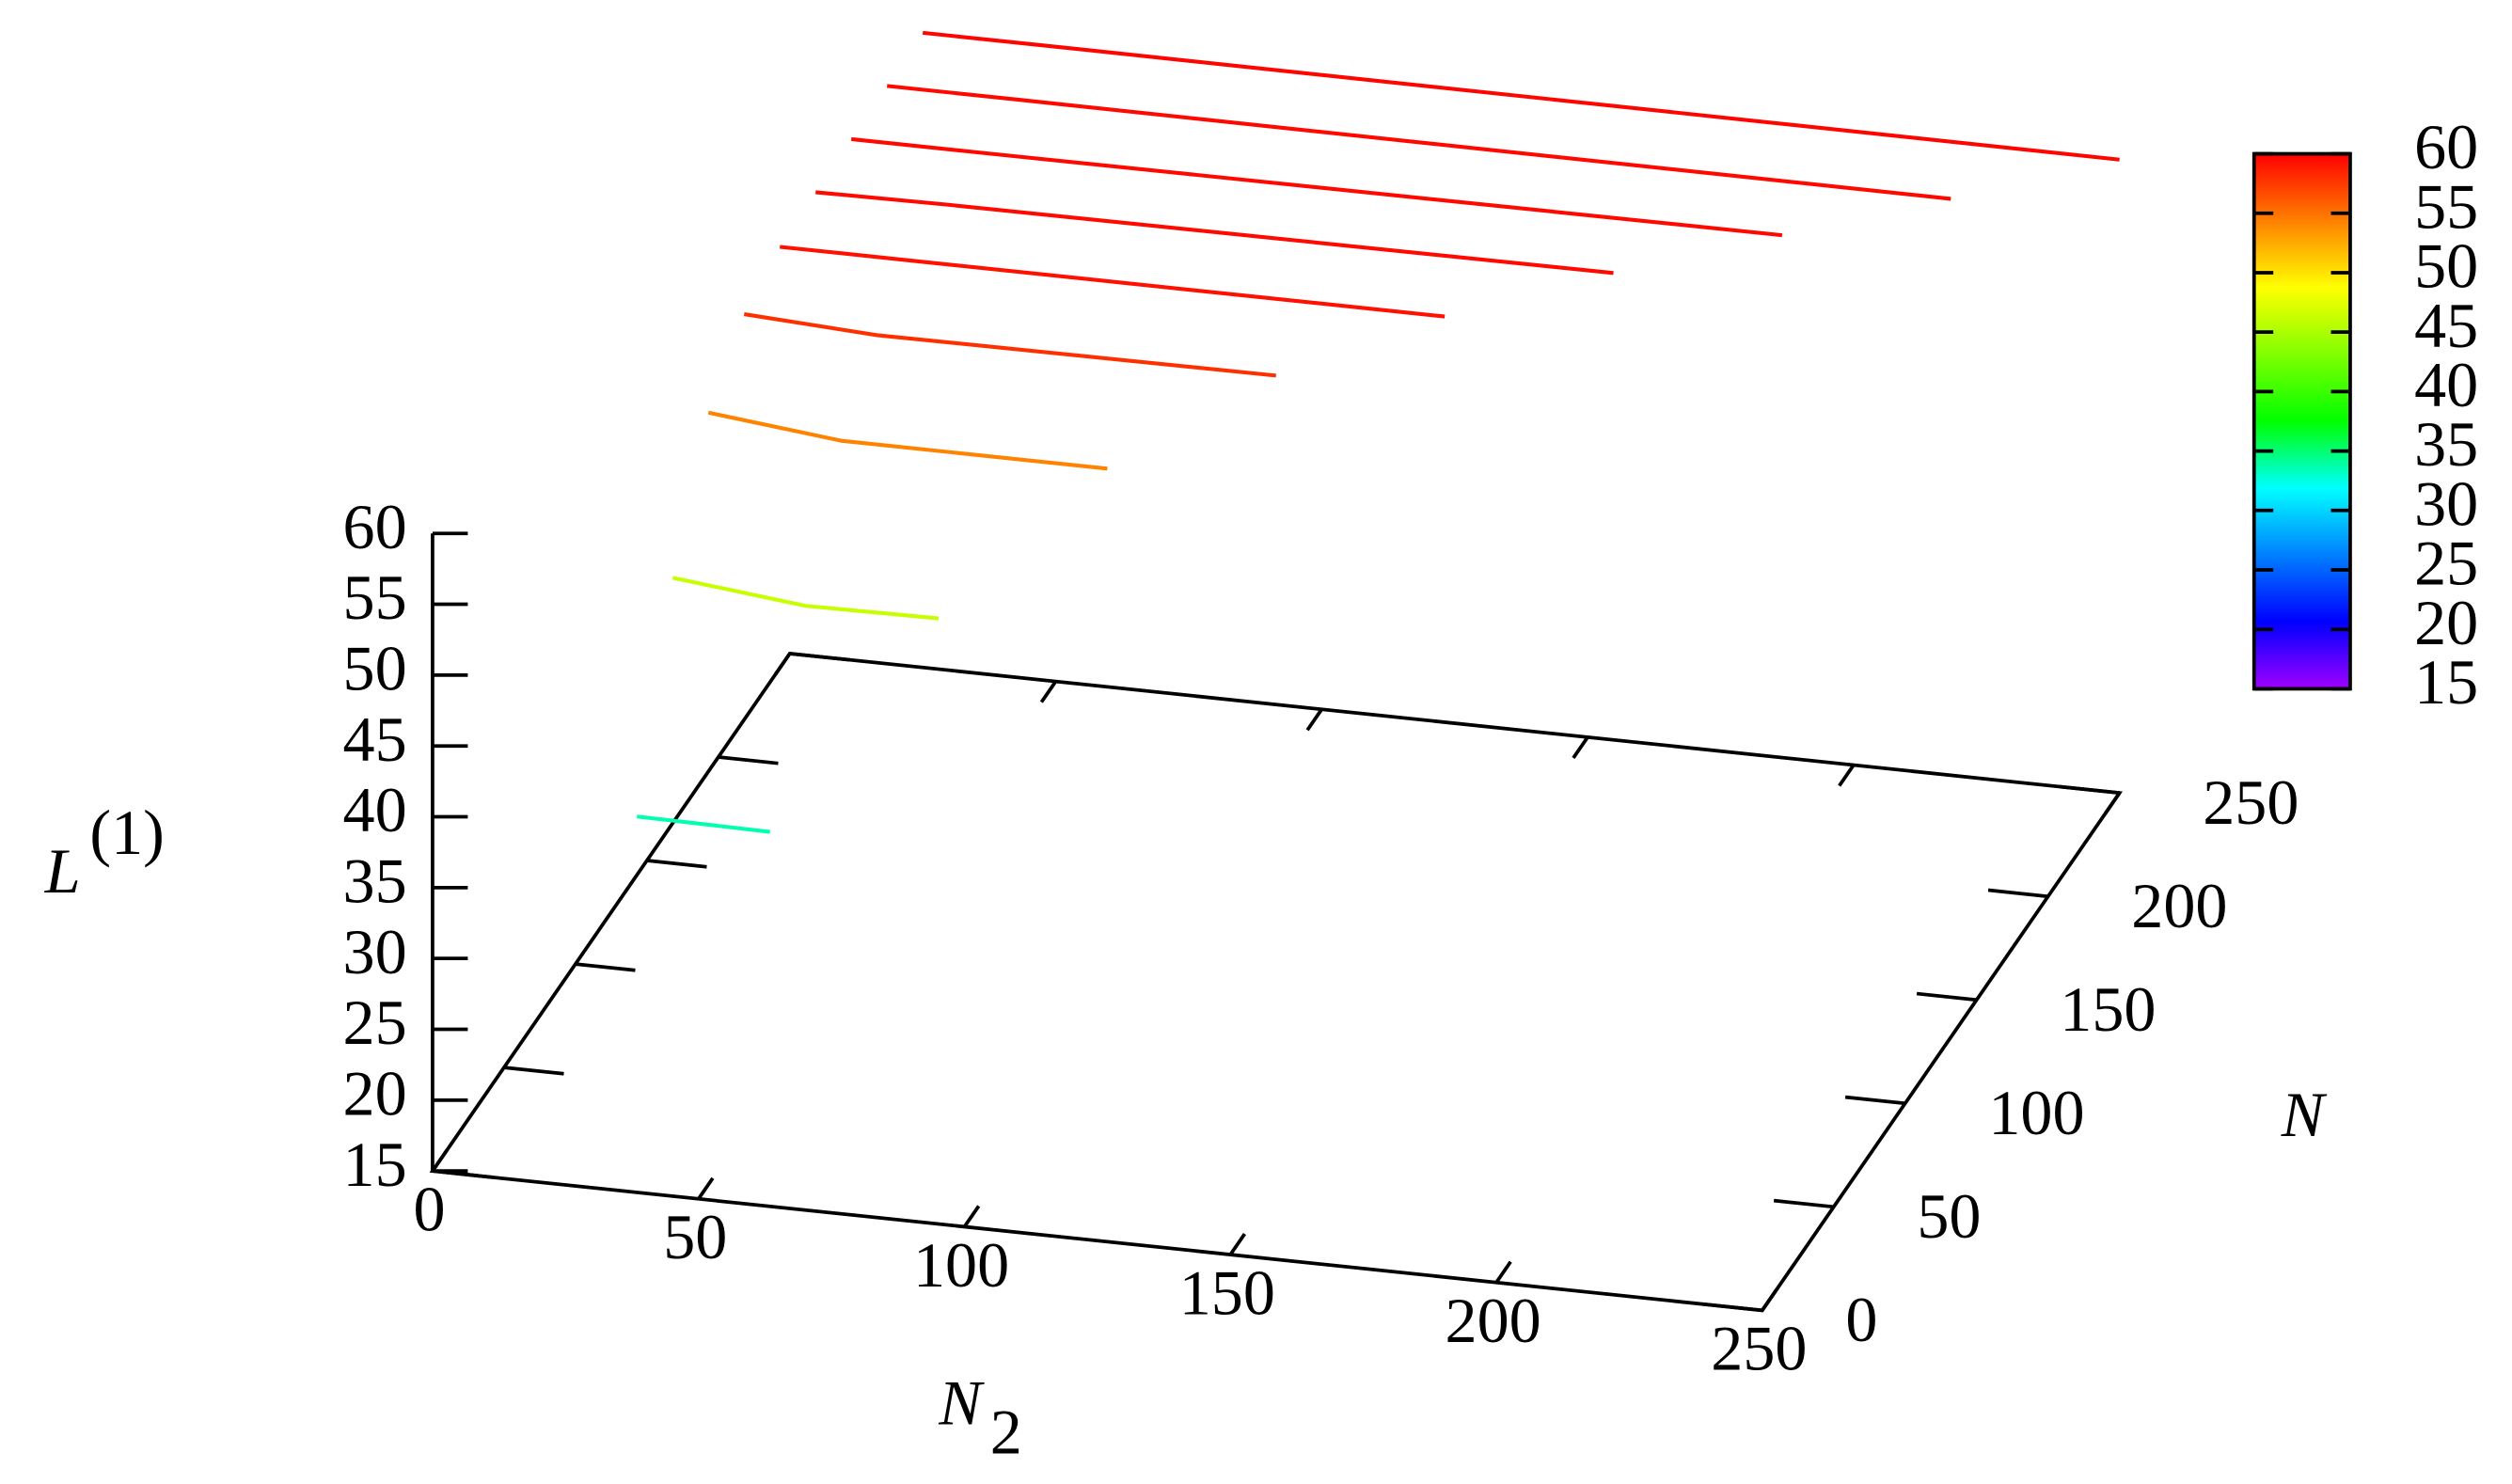 This screenshot has width=2512, height=1484. What do you see at coordinates (2446, 563) in the screenshot?
I see `colorbar-tick-label: 25` at bounding box center [2446, 563].